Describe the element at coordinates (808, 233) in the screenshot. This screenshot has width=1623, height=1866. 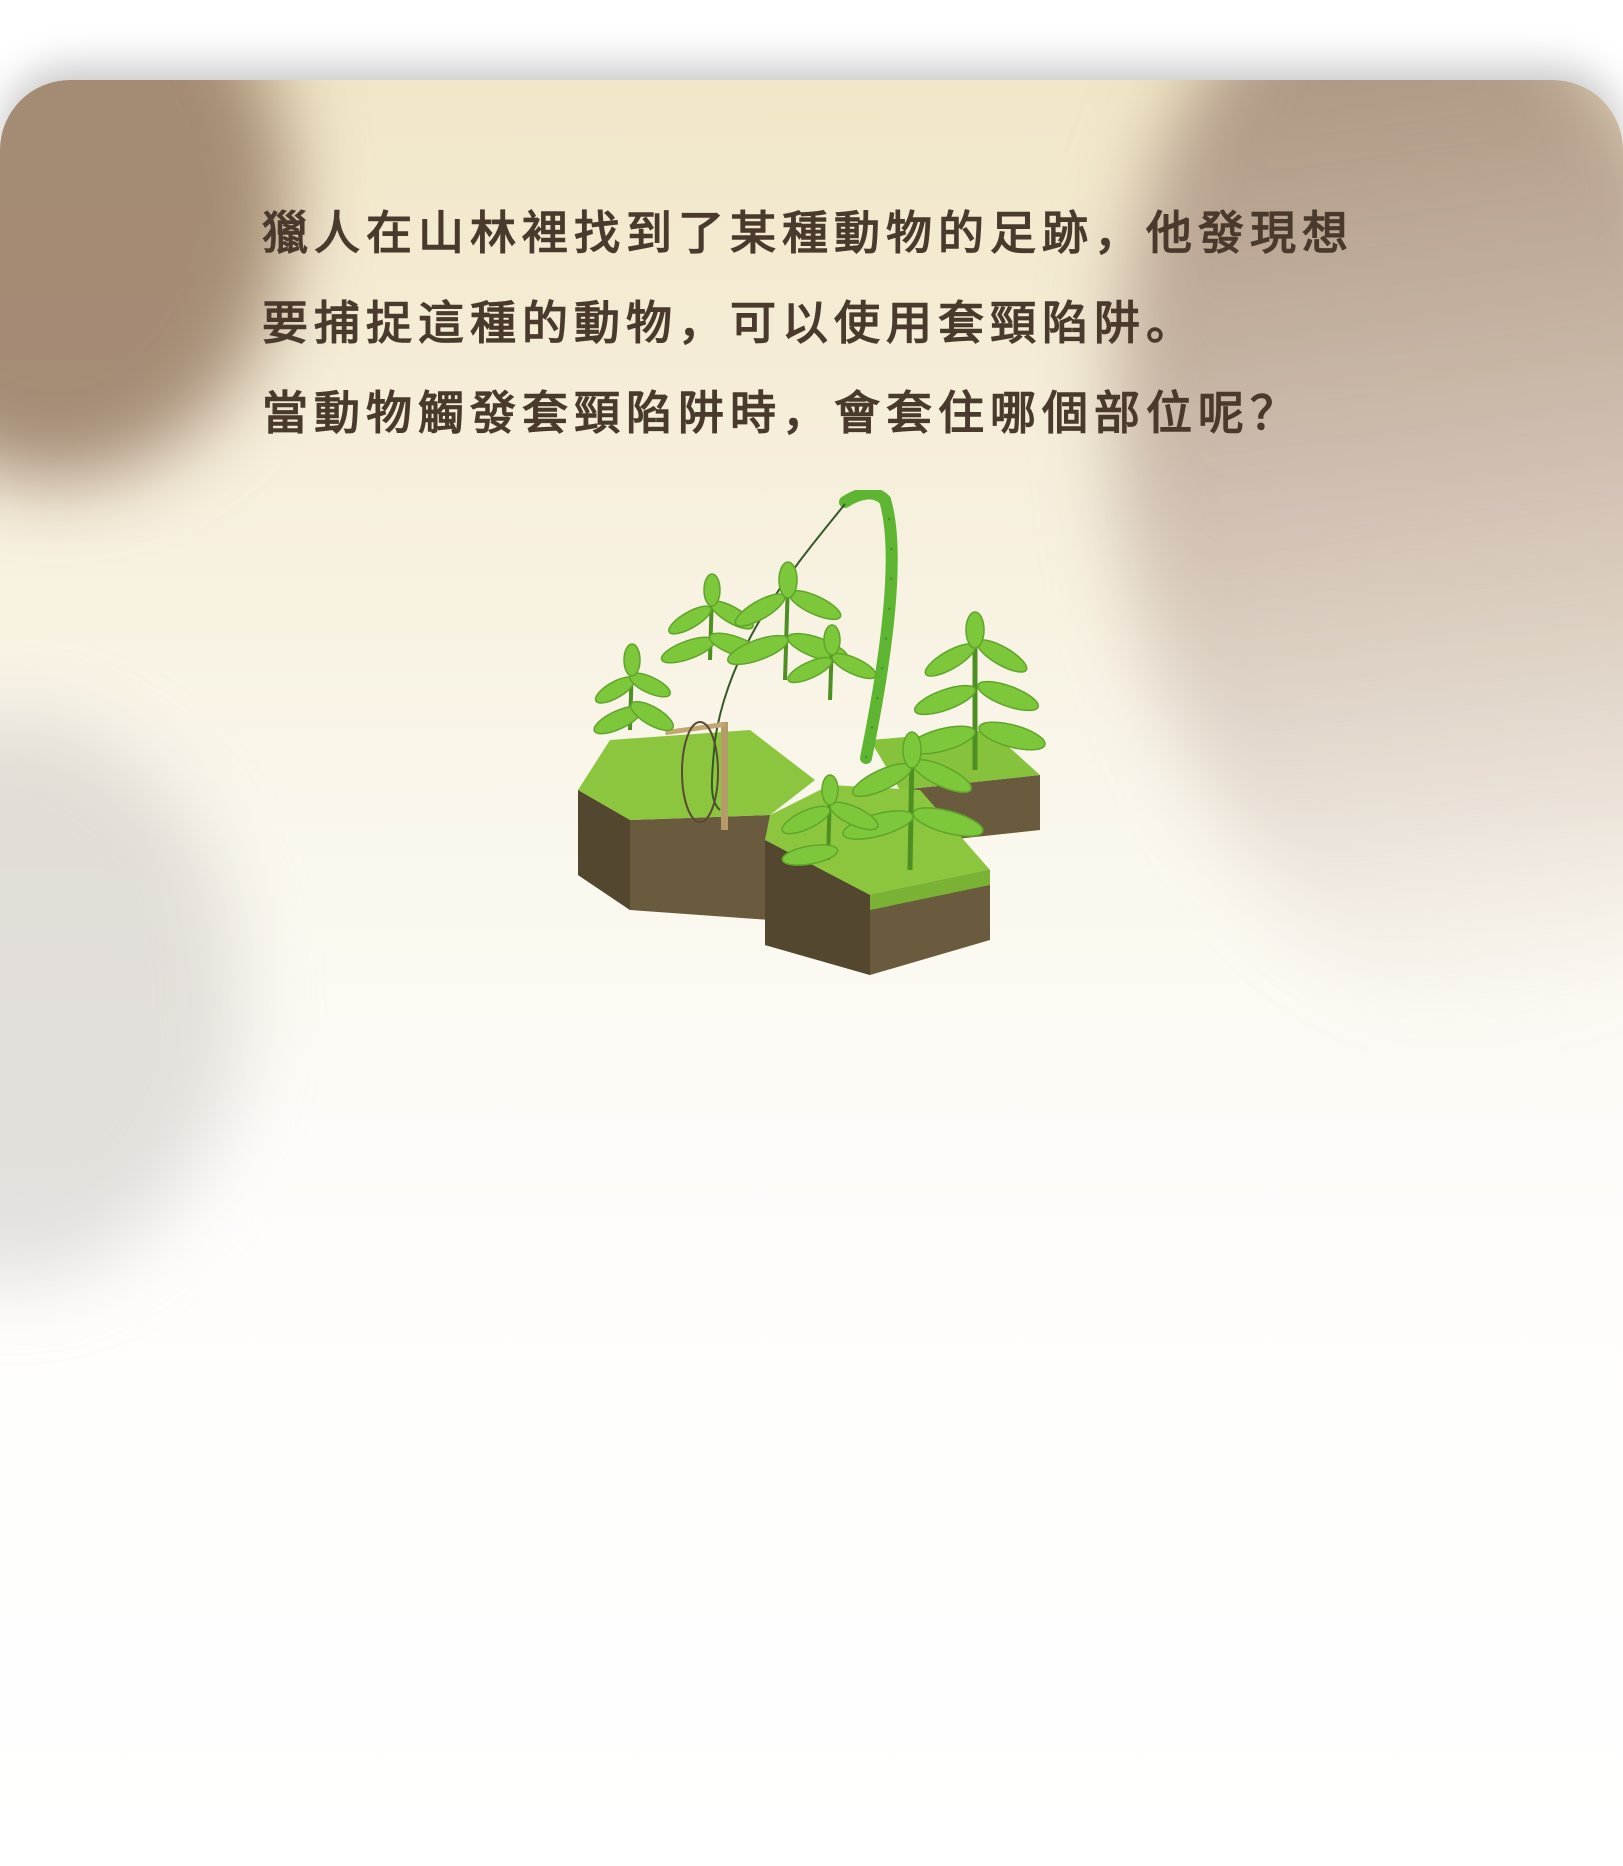
I see `question-line-1: 獵人在山林裡找到了某種動物的足跡，他發現想` at that location.